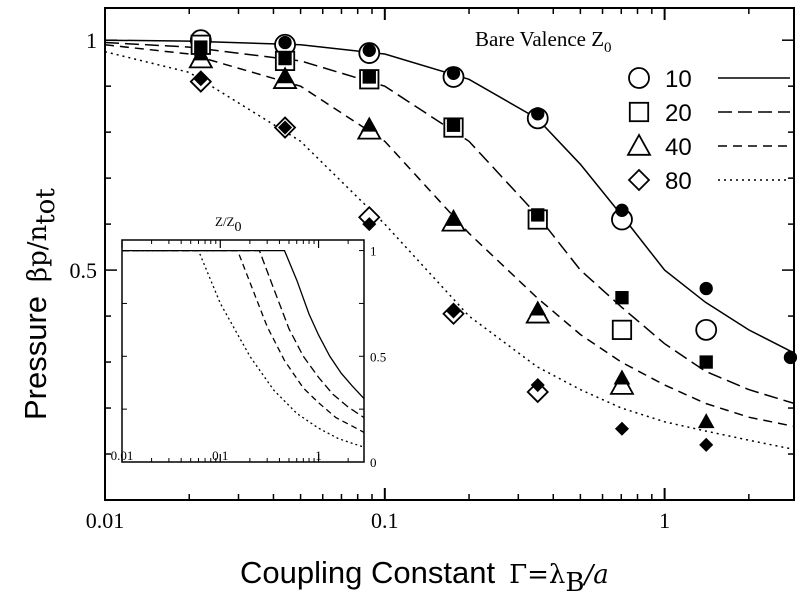  Describe the element at coordinates (639, 180) in the screenshot. I see `data-point-diamond-open` at that location.